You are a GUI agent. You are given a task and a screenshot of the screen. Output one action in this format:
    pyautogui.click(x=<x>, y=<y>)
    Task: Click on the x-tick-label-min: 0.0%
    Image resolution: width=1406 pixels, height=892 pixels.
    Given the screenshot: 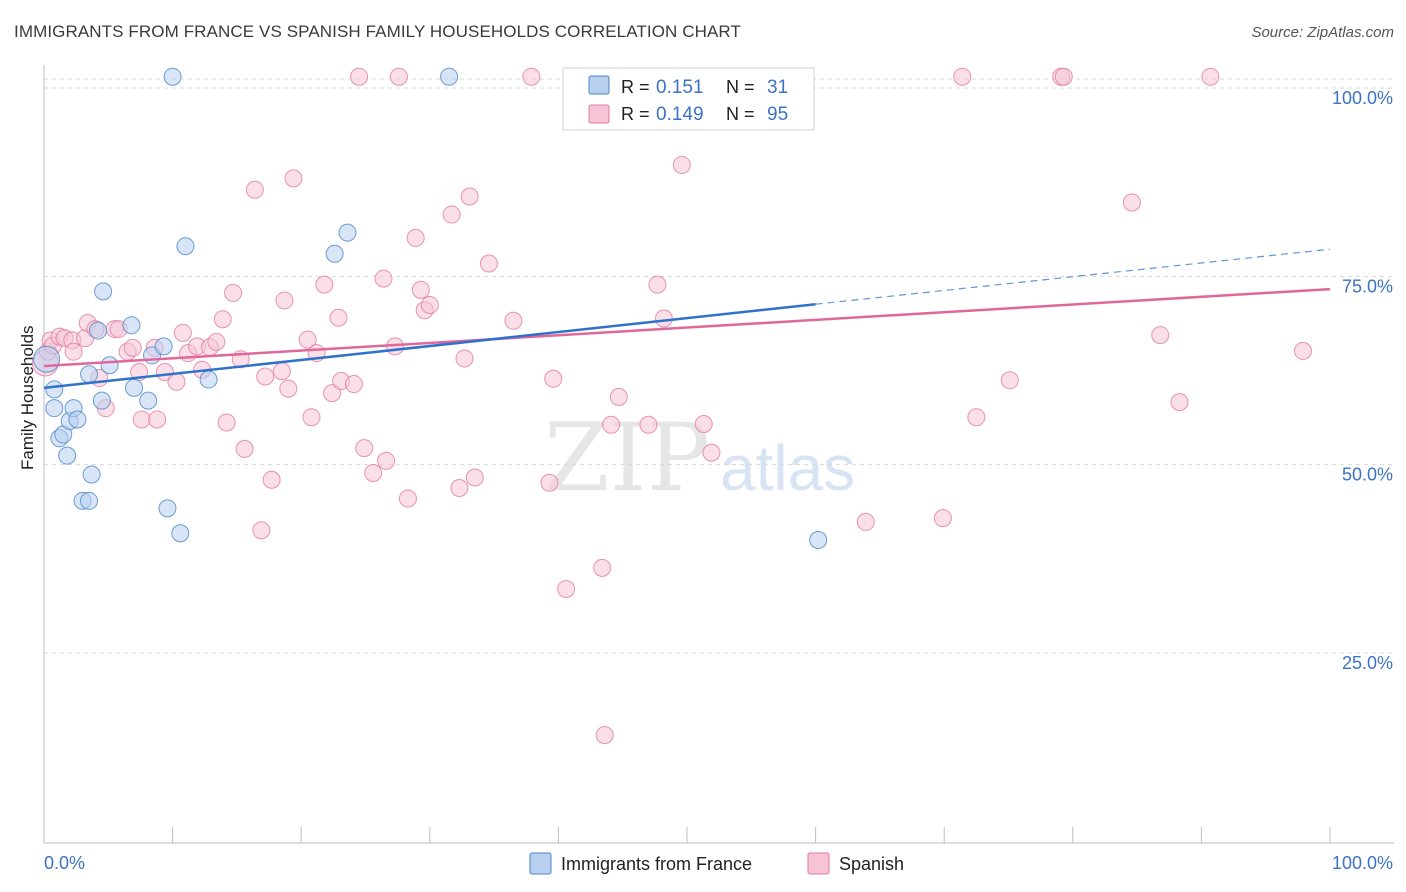 What is the action you would take?
    pyautogui.click(x=64, y=863)
    